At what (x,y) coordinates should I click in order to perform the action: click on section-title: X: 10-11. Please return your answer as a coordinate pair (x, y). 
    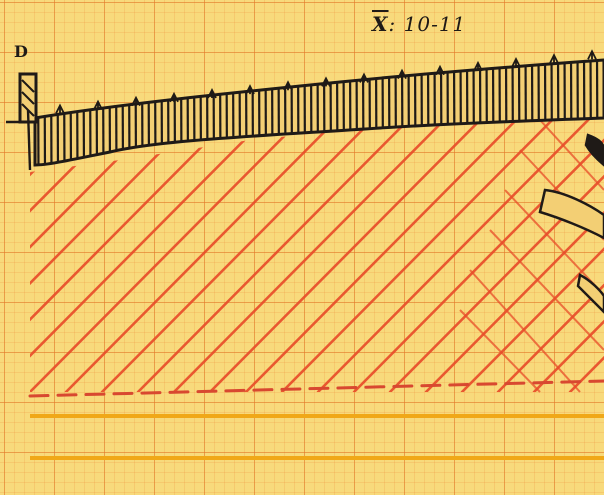
    Looking at the image, I should click on (419, 24).